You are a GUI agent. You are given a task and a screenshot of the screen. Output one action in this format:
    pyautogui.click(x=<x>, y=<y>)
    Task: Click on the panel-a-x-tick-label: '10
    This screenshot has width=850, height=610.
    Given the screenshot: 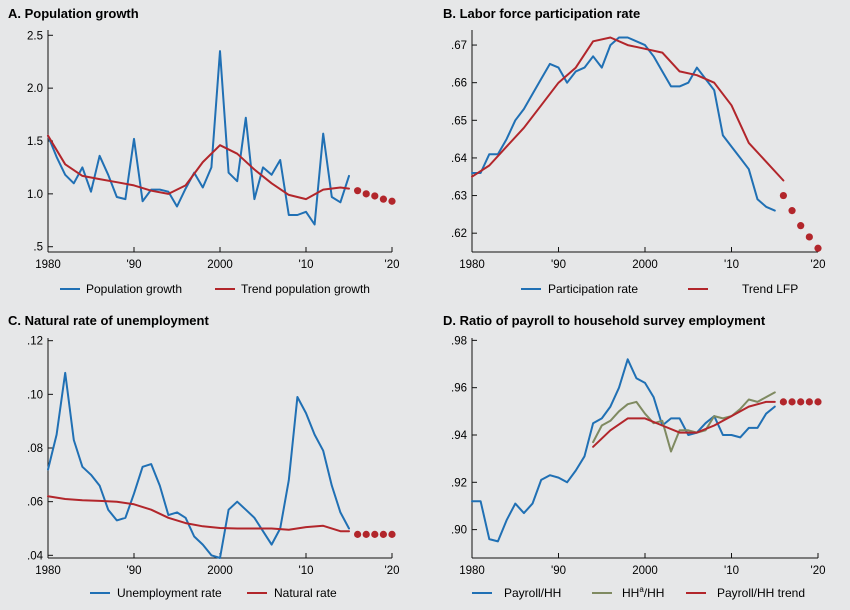 What is the action you would take?
    pyautogui.click(x=306, y=265)
    